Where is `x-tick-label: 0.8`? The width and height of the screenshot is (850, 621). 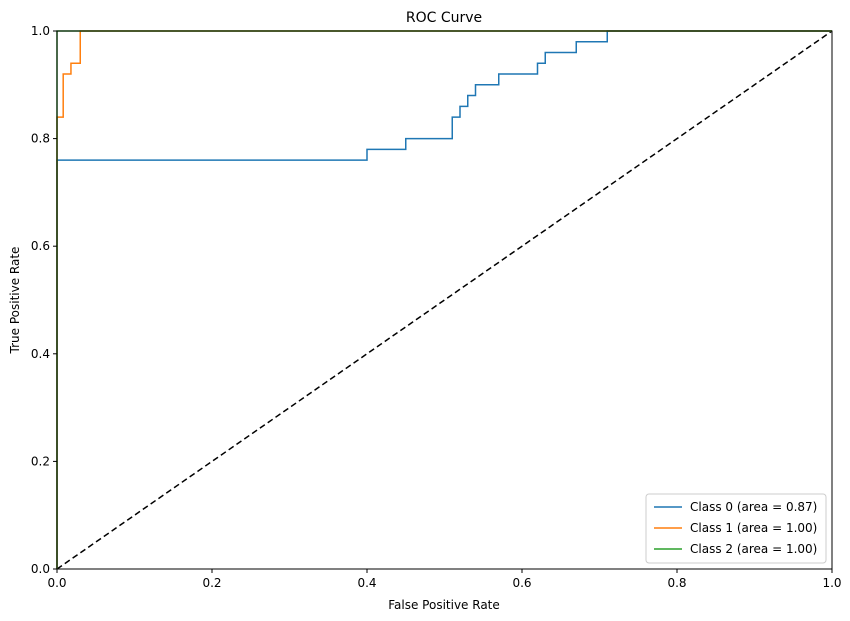
x-tick-label: 0.8 is located at coordinates (676, 583).